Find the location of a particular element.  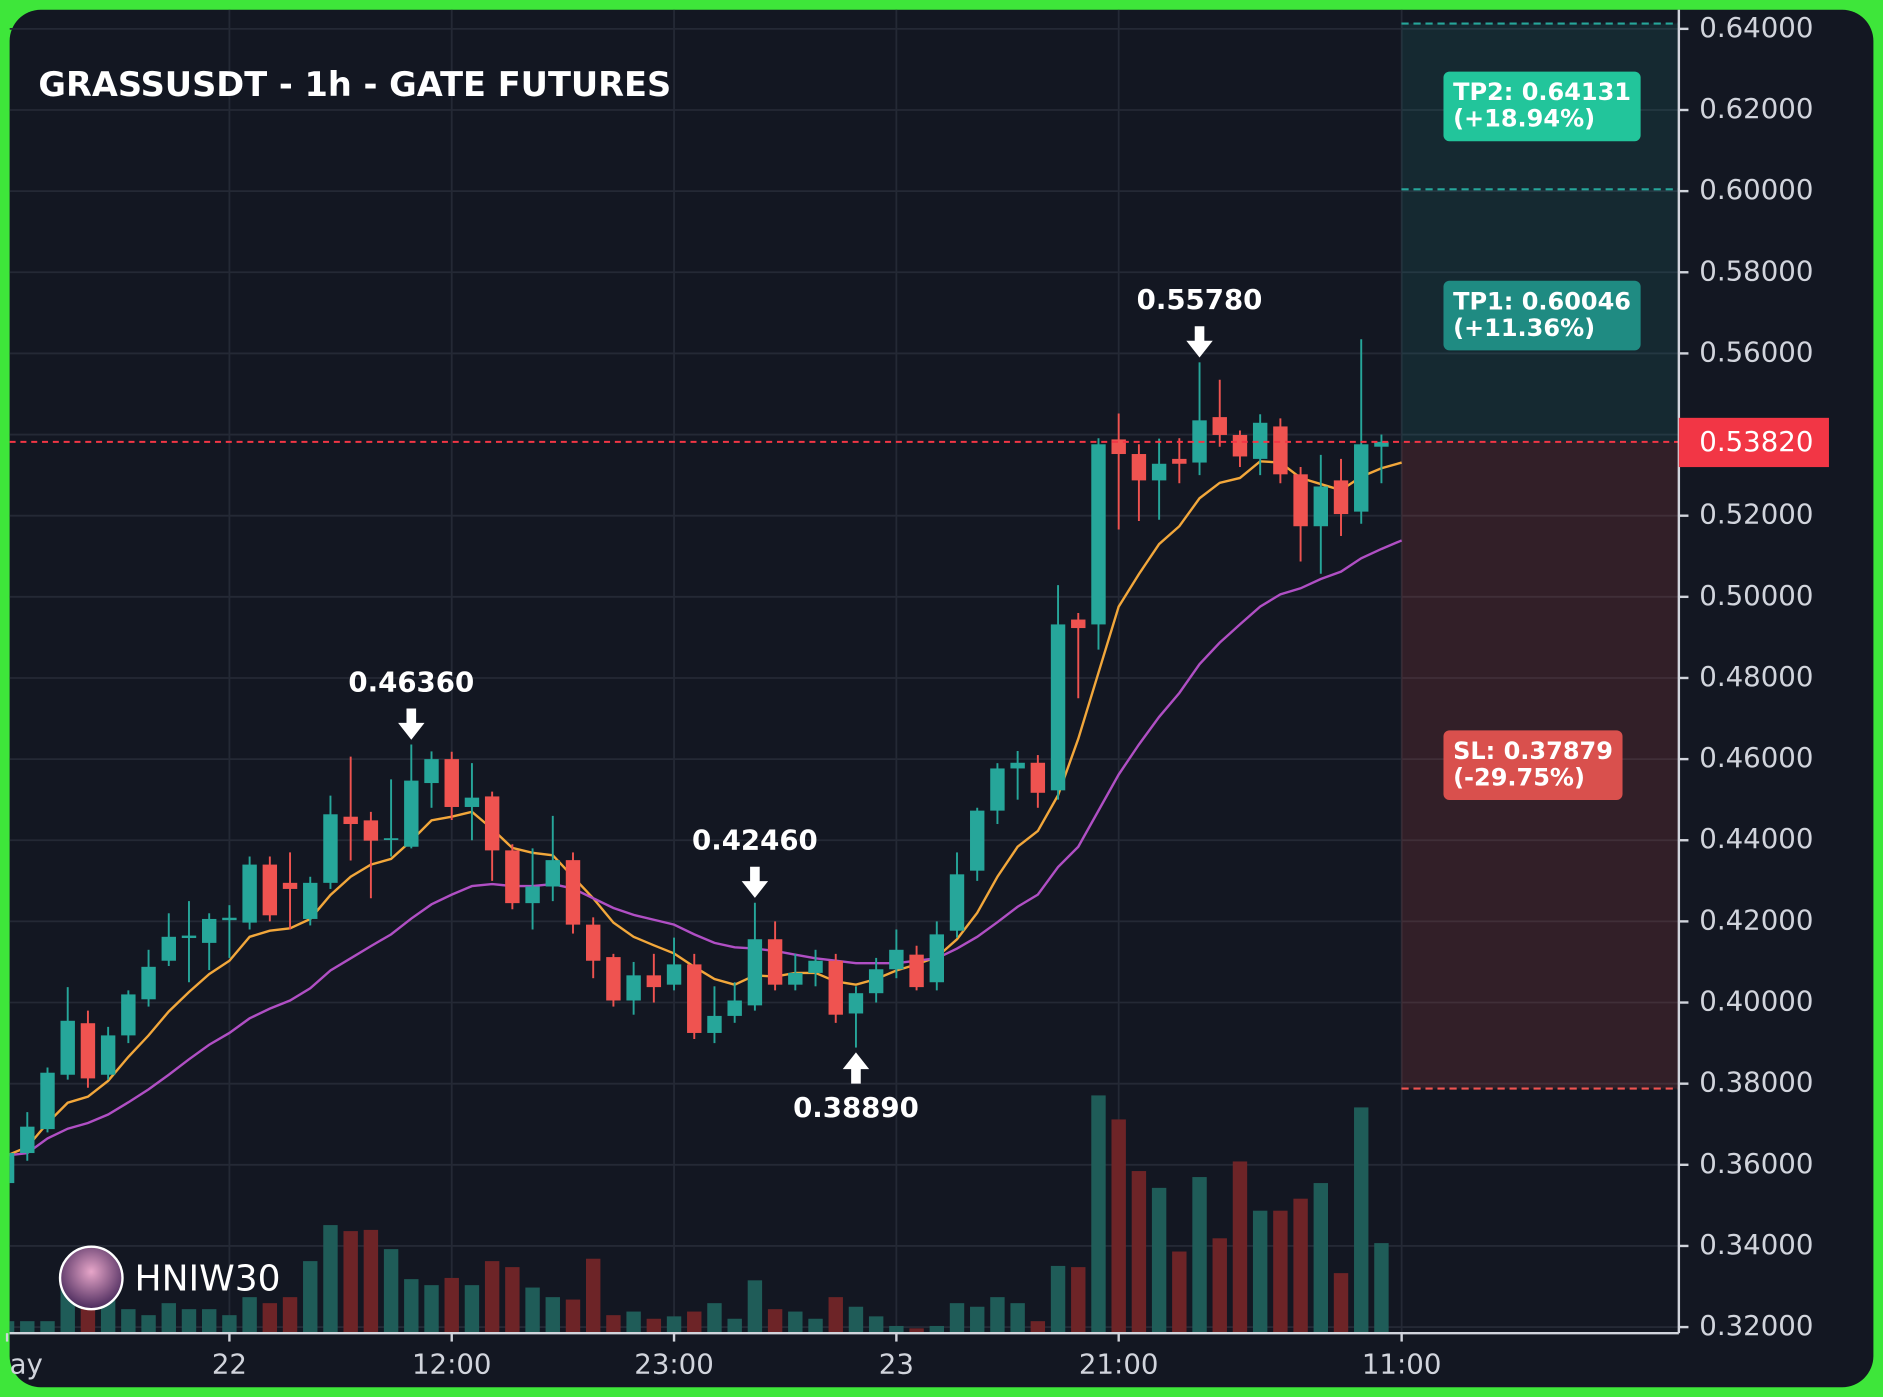

y-tick-label: 0.38000 is located at coordinates (1756, 1082).